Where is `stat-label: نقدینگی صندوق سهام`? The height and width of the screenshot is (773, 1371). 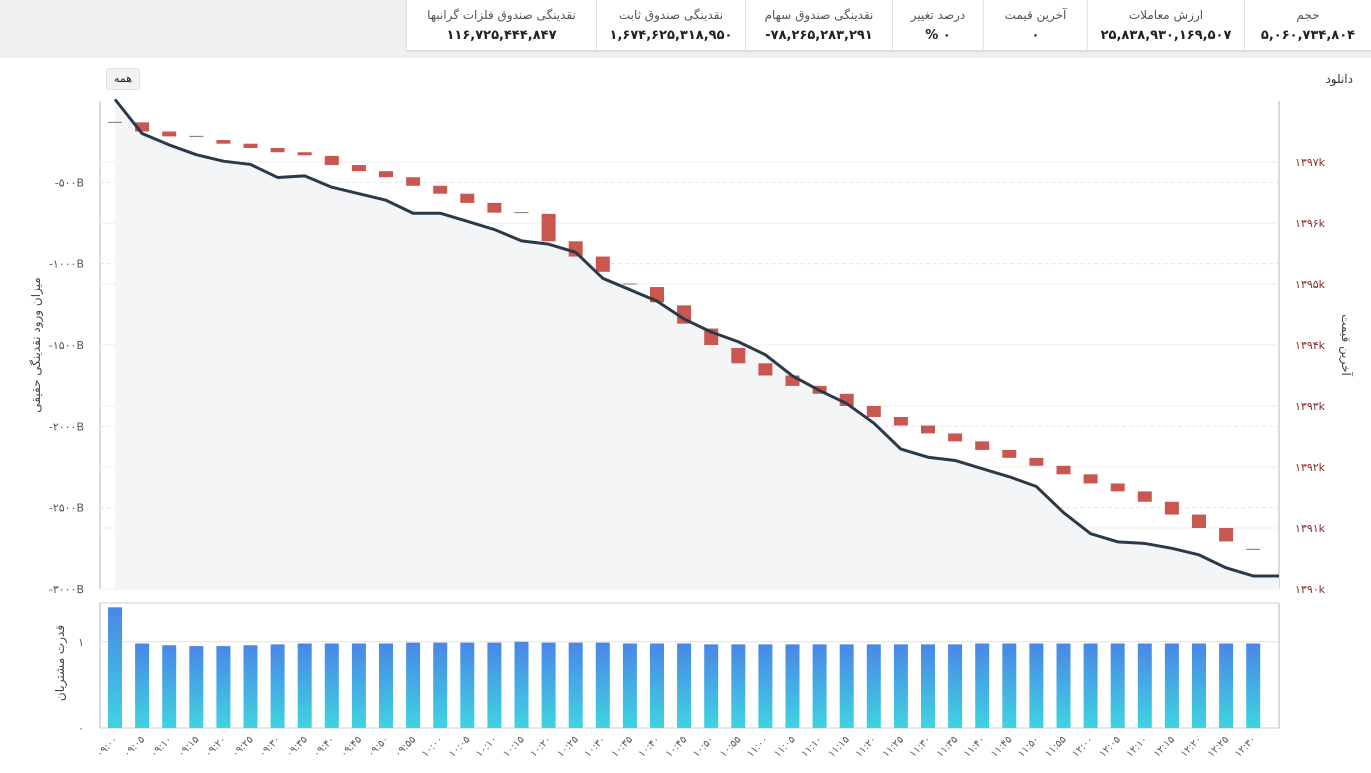 stat-label: نقدینگی صندوق سهام is located at coordinates (819, 14).